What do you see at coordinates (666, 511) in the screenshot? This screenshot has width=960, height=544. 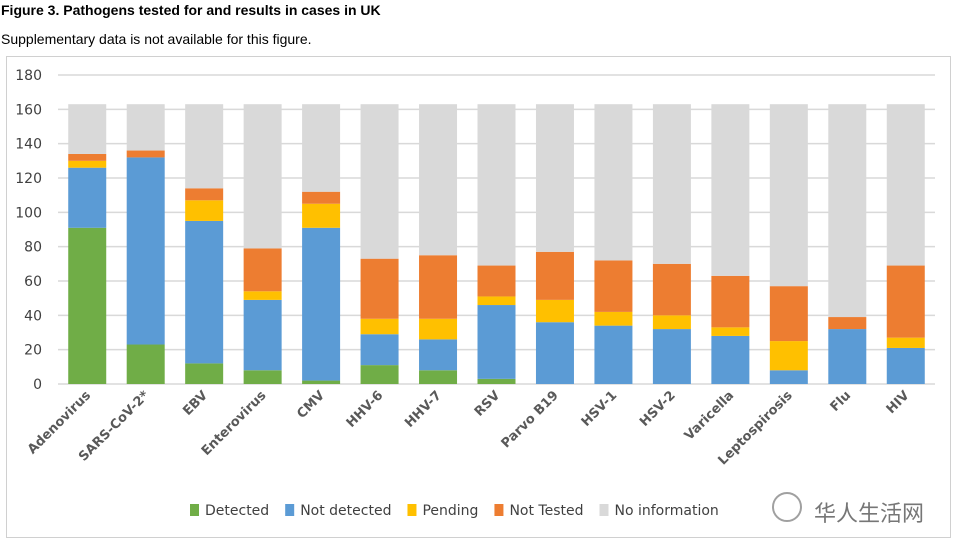 I see `legend-label: No information` at bounding box center [666, 511].